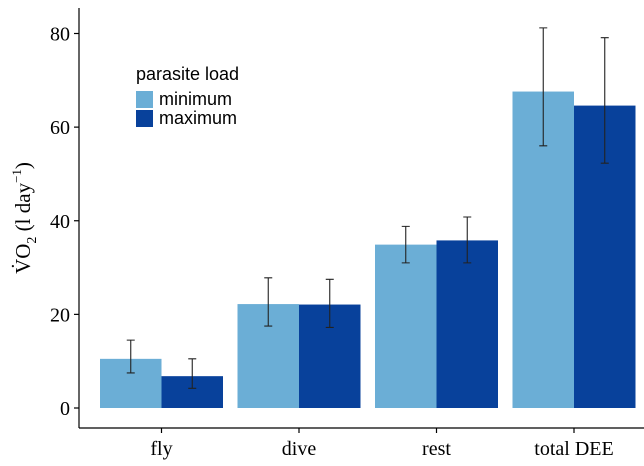  Describe the element at coordinates (130, 356) in the screenshot. I see `error-bar-fly-minimum` at that location.